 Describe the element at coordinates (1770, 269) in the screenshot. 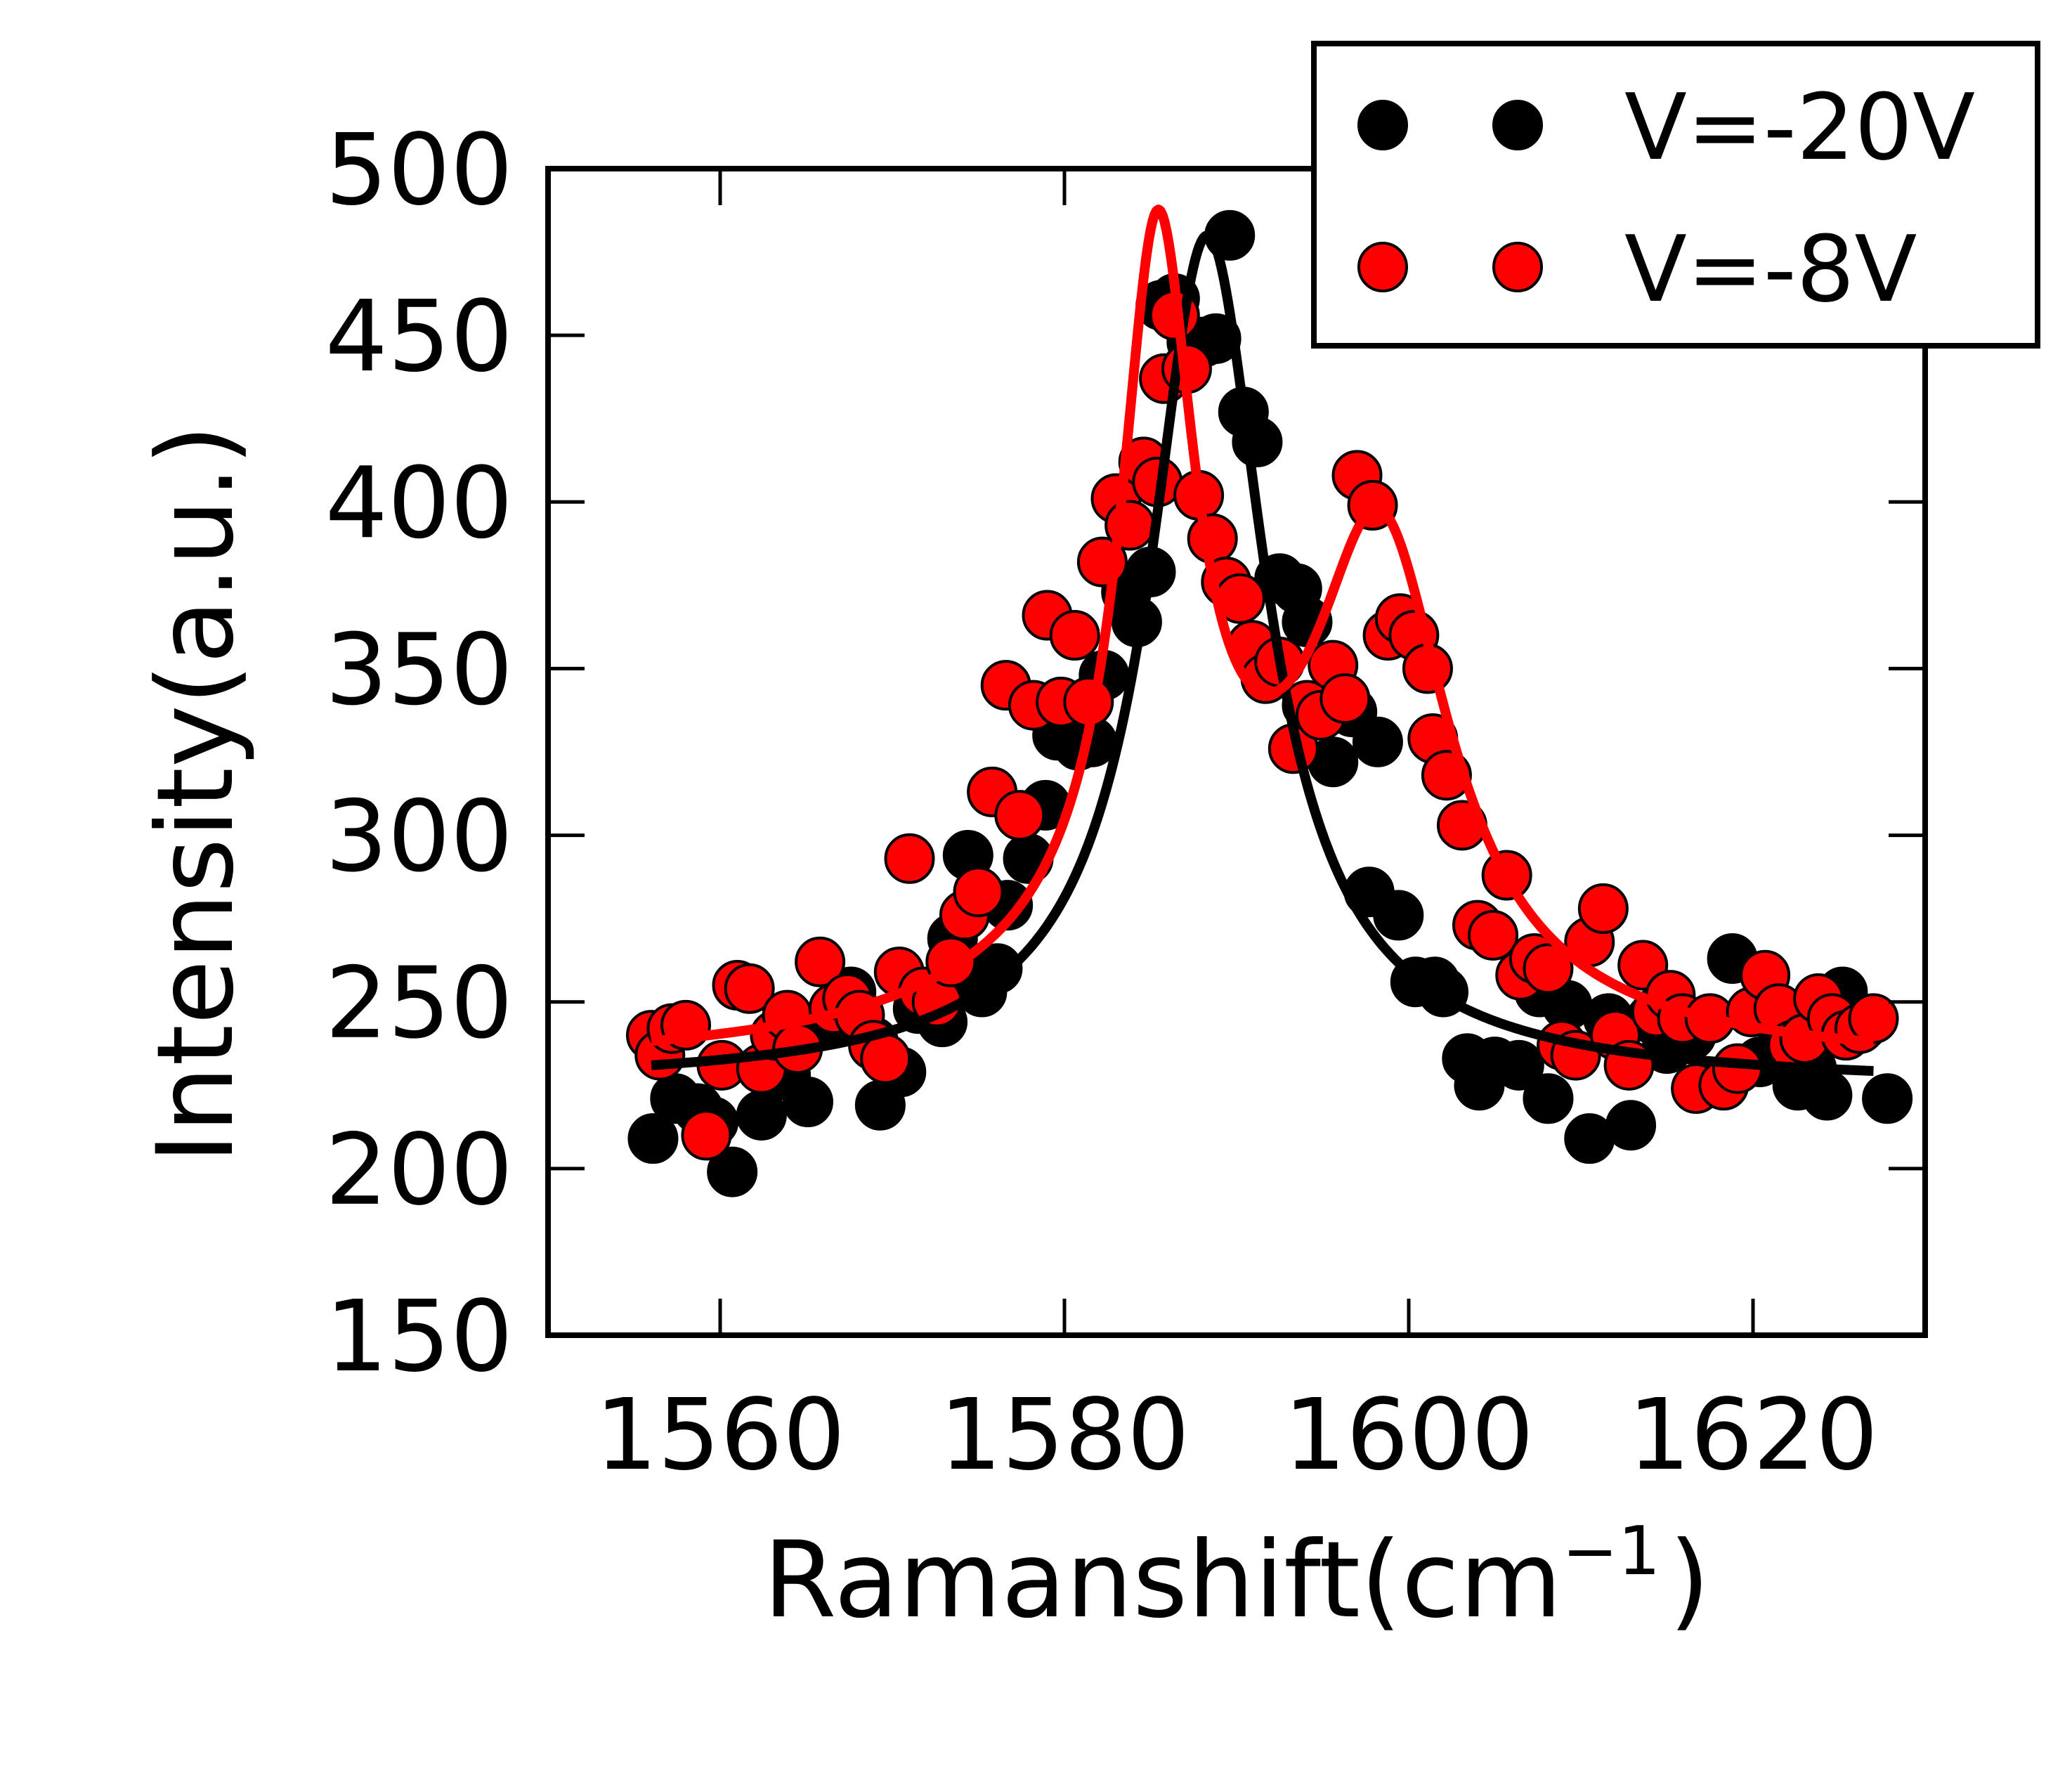

I see `legend-label-v-8: V=-8V` at that location.